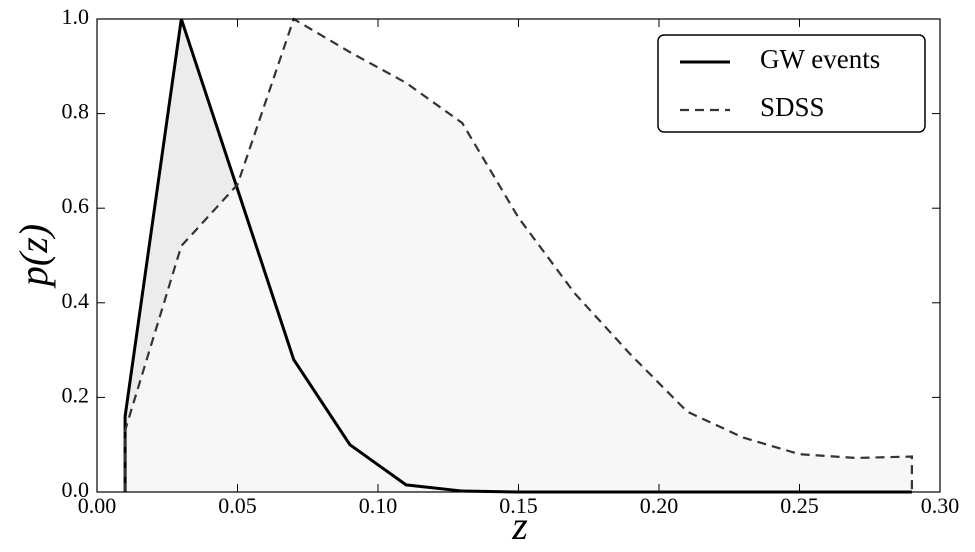 The width and height of the screenshot is (975, 552). Describe the element at coordinates (799, 505) in the screenshot. I see `x-tick-label: 0.25` at that location.